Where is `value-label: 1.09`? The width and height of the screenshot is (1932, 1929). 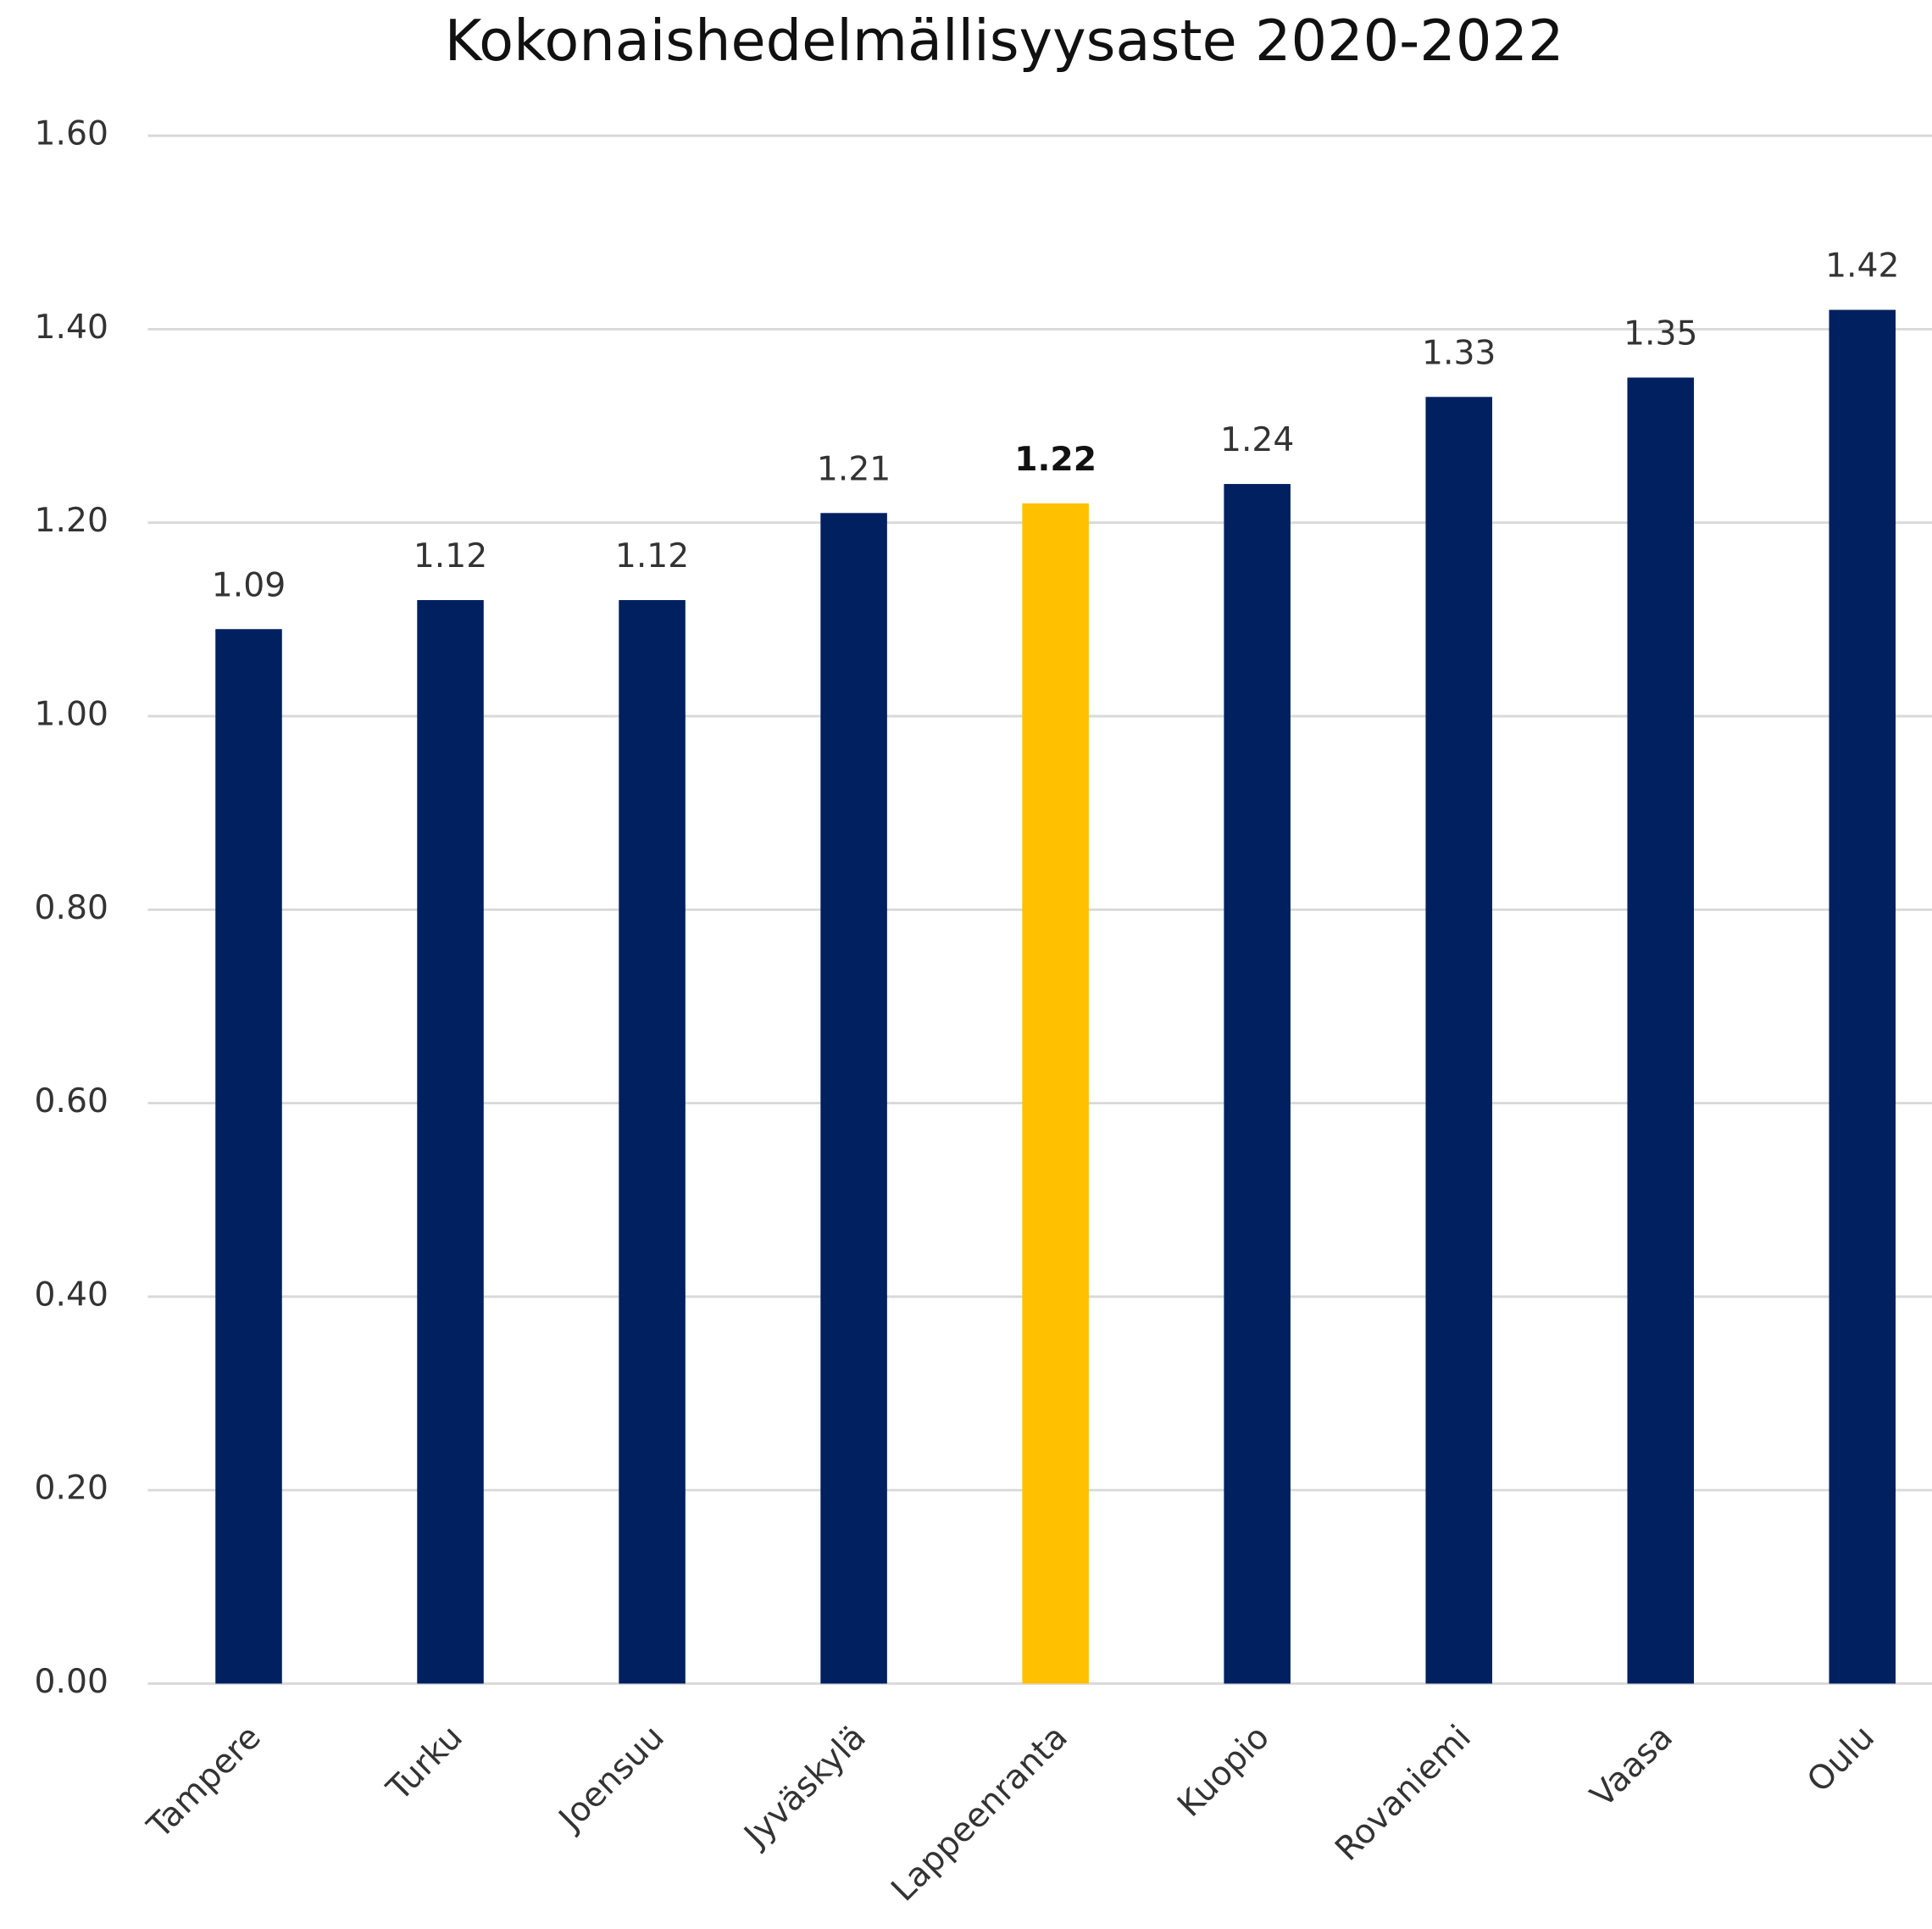 value-label: 1.09 is located at coordinates (249, 585).